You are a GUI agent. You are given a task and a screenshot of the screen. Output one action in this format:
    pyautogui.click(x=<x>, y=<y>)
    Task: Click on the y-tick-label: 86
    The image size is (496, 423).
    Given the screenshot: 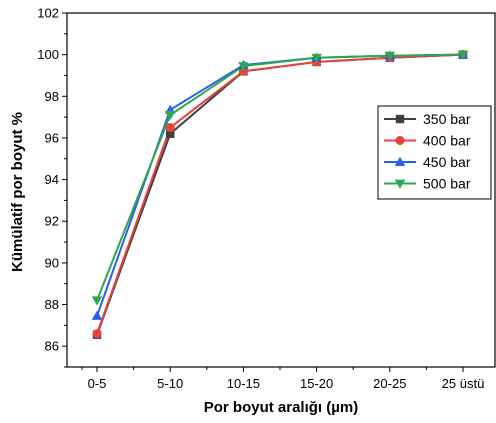 What is the action you would take?
    pyautogui.click(x=52, y=346)
    